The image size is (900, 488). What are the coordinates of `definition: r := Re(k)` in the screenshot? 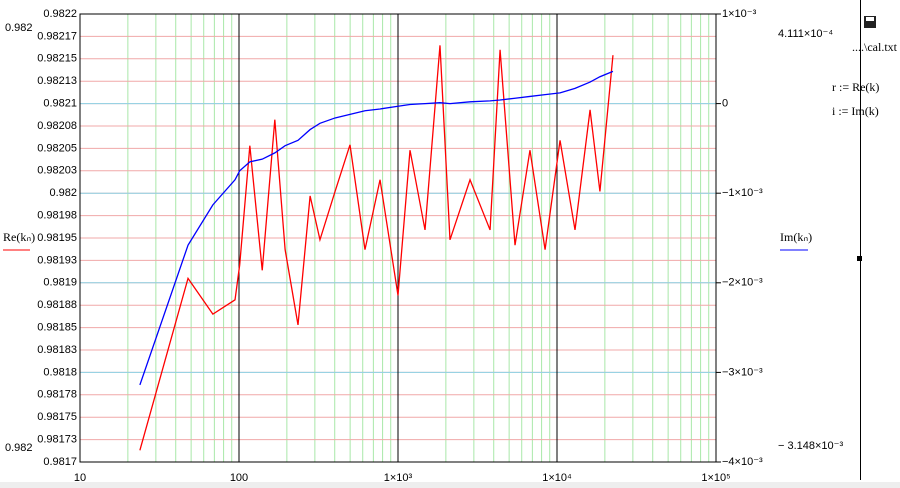 It's located at (855, 87).